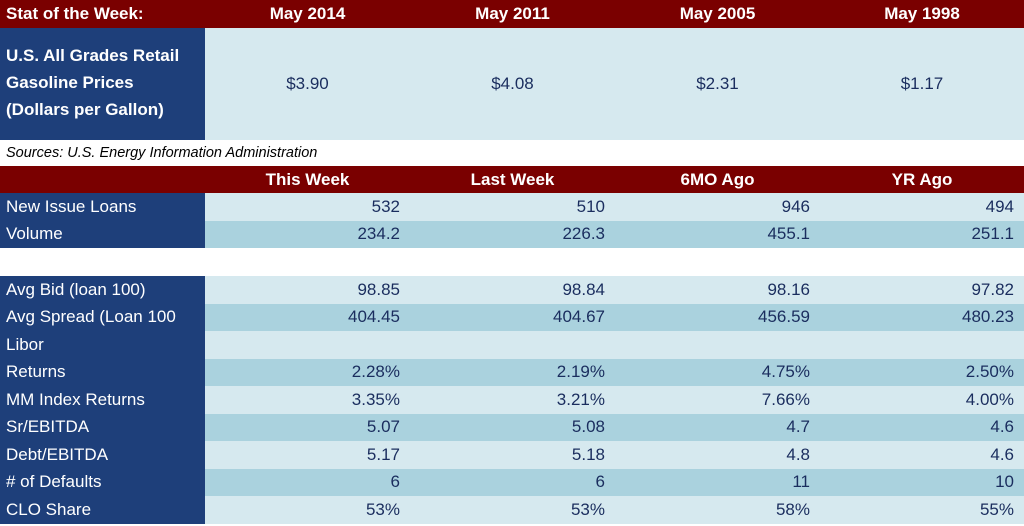 Image resolution: width=1024 pixels, height=526 pixels. What do you see at coordinates (102, 290) in the screenshot?
I see `row-label: Avg Bid (loan 100)` at bounding box center [102, 290].